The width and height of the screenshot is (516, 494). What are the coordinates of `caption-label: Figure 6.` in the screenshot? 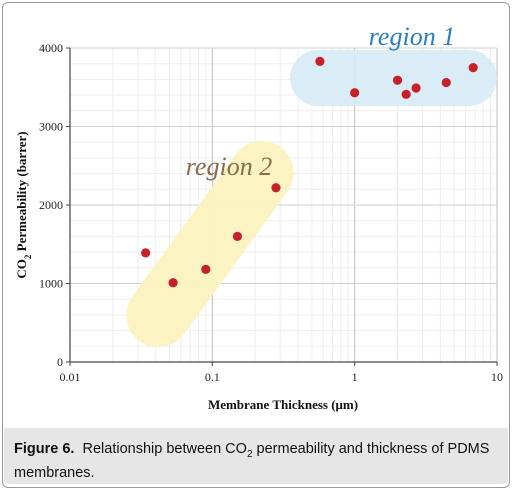 It's located at (44, 449).